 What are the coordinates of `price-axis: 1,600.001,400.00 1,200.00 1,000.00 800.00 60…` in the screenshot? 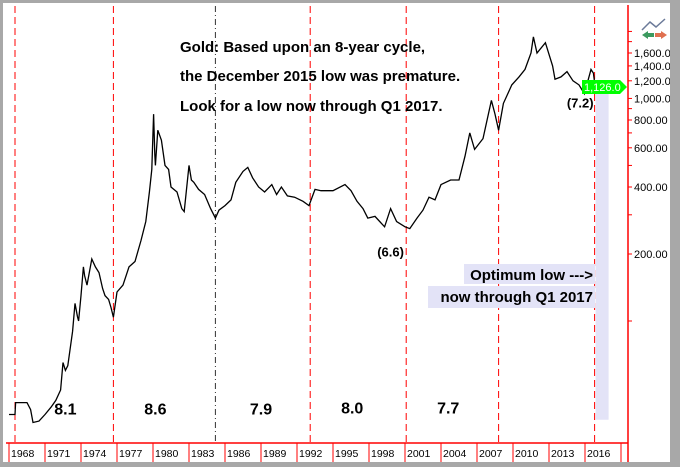 It's located at (652, 233).